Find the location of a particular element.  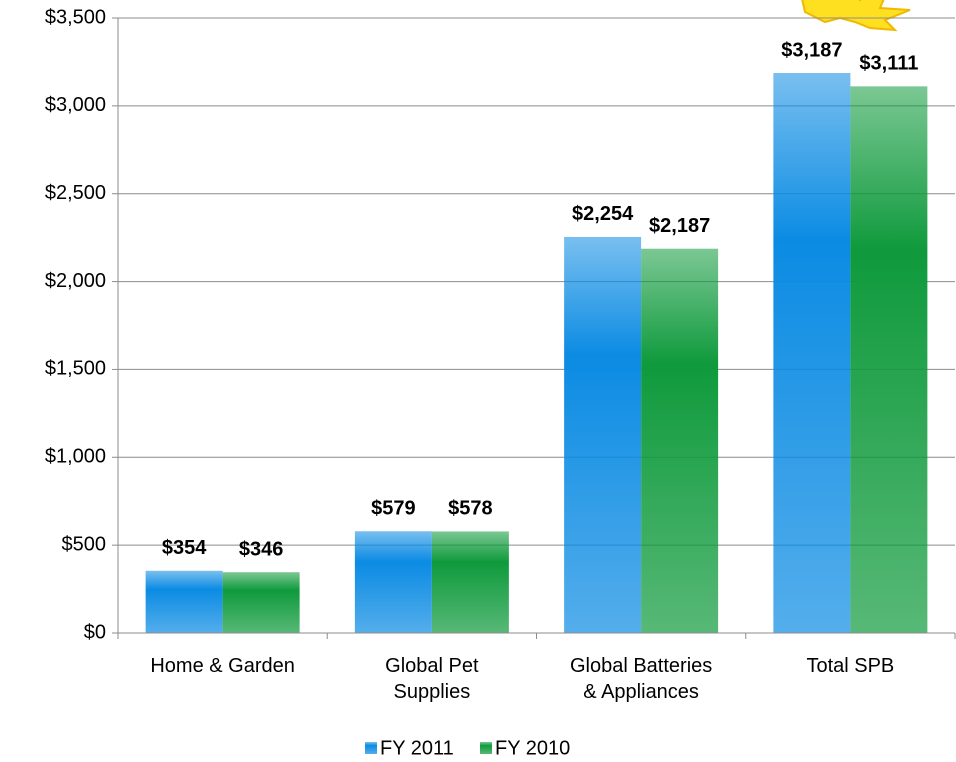

x-tick-label: Home & Garden is located at coordinates (222, 666).